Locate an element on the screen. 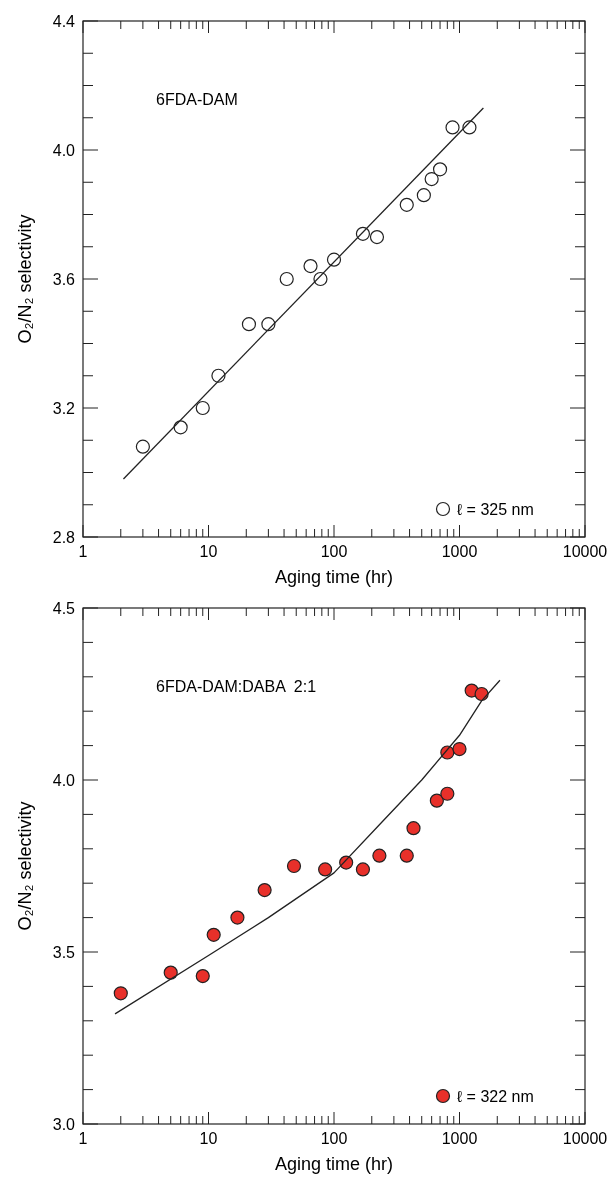 The height and width of the screenshot is (1183, 612). y-tick-label: 3.2 is located at coordinates (64, 408).